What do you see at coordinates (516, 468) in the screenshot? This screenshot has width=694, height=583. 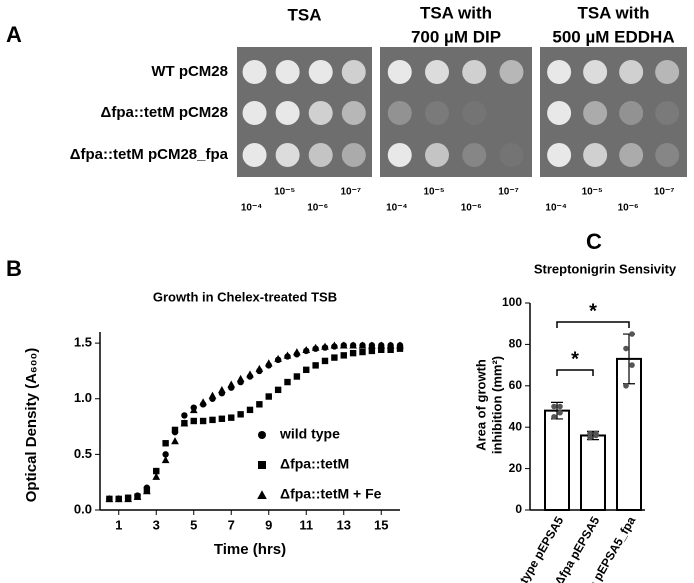 I see `y-tick-label: 20` at bounding box center [516, 468].